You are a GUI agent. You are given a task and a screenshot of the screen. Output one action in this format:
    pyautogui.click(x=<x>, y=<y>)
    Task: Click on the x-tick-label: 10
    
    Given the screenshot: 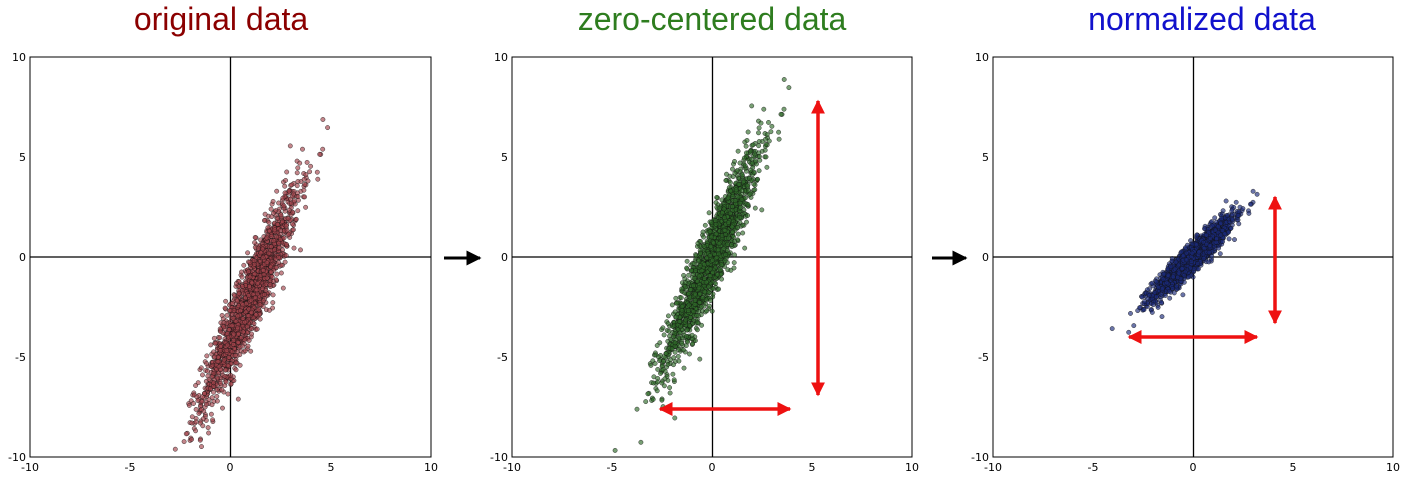 What is the action you would take?
    pyautogui.click(x=1393, y=467)
    